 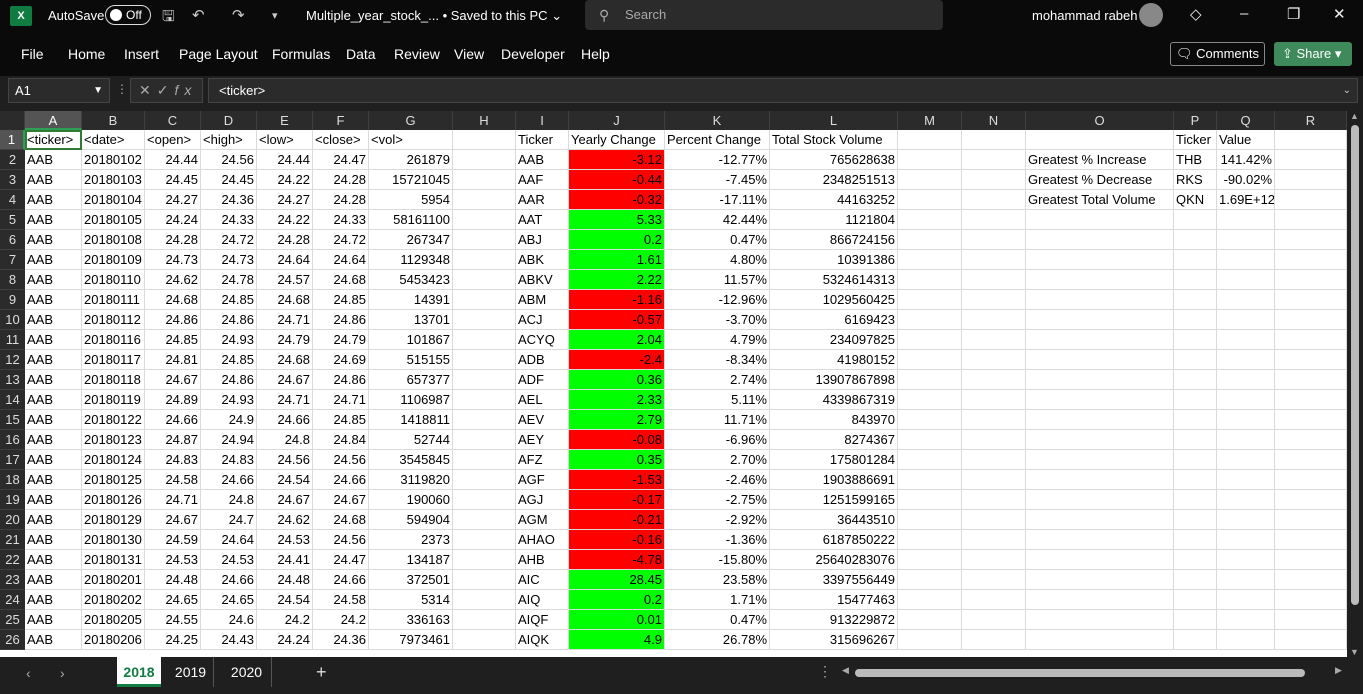 What do you see at coordinates (617, 480) in the screenshot?
I see `cell-j18: -1.53` at bounding box center [617, 480].